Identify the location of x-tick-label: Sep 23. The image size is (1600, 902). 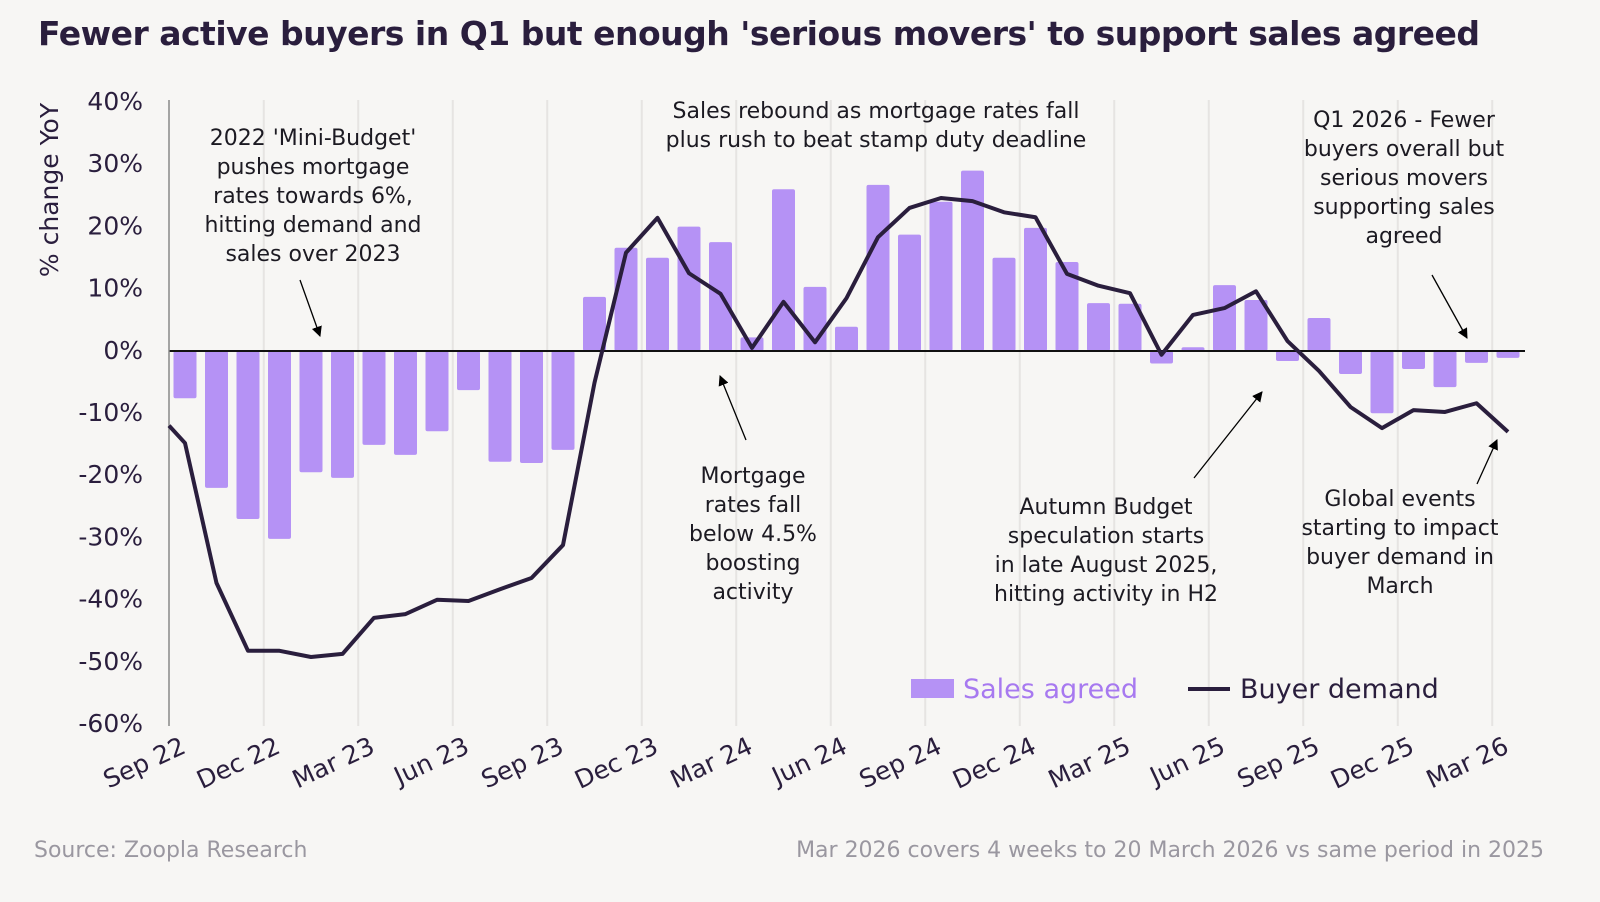
(522, 762).